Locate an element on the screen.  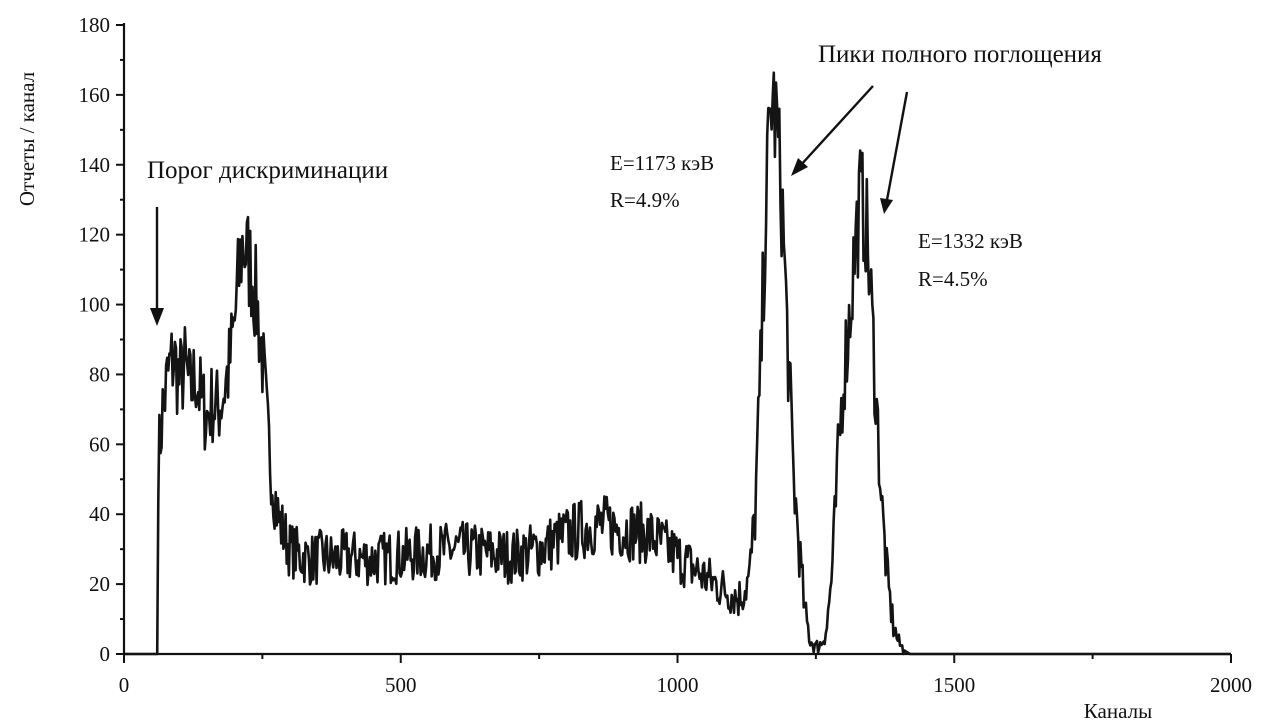
annotation-peak2-resolution: R=4.5% is located at coordinates (953, 279).